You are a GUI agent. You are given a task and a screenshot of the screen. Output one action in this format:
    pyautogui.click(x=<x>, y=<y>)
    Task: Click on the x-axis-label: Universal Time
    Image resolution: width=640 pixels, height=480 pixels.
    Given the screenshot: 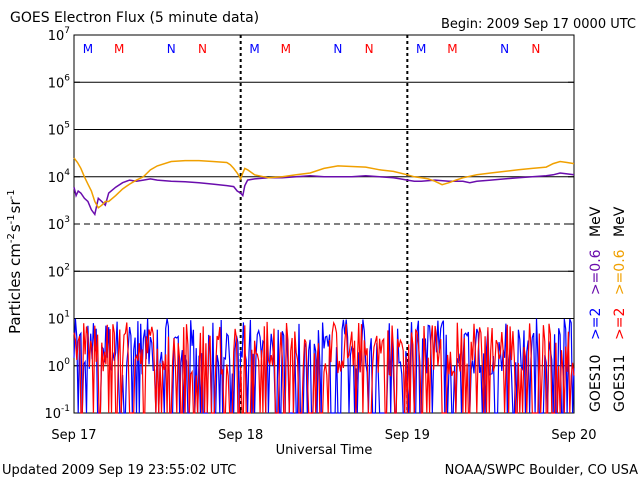 What is the action you would take?
    pyautogui.click(x=324, y=450)
    